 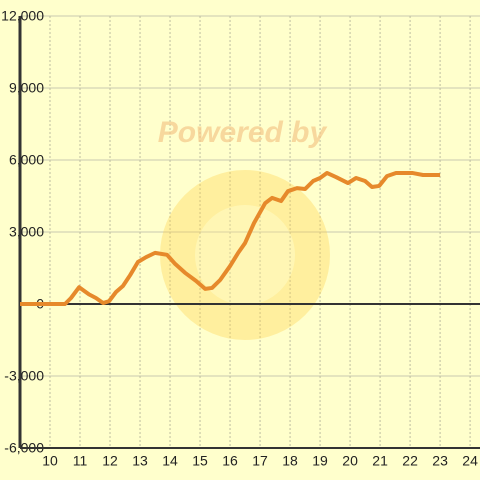 I want to click on y-tick-label: 6,000, so click(x=26, y=160).